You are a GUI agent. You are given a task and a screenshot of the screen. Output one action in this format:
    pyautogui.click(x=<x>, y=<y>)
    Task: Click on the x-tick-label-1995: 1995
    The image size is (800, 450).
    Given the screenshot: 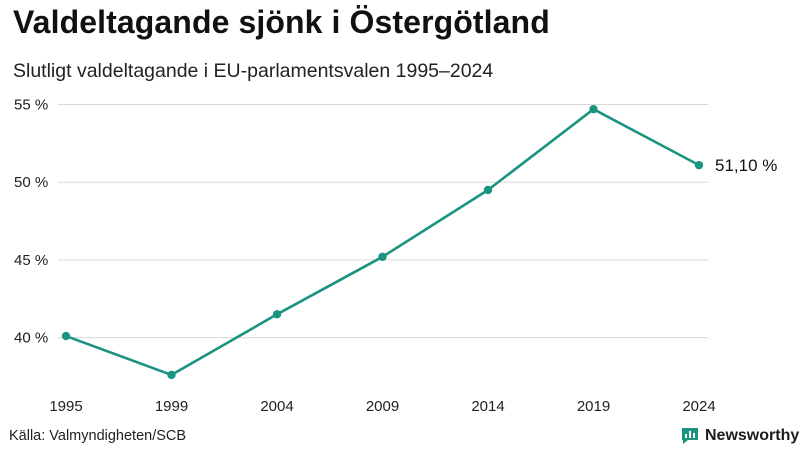 What is the action you would take?
    pyautogui.click(x=65, y=406)
    